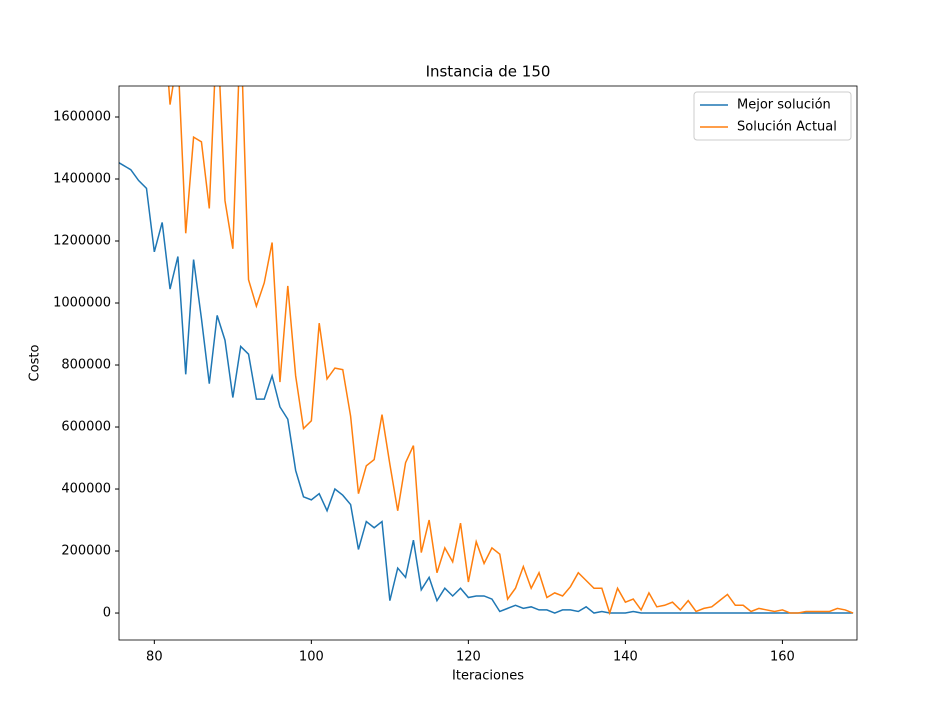 The width and height of the screenshot is (952, 719). I want to click on y-tick-label: 0, so click(107, 613).